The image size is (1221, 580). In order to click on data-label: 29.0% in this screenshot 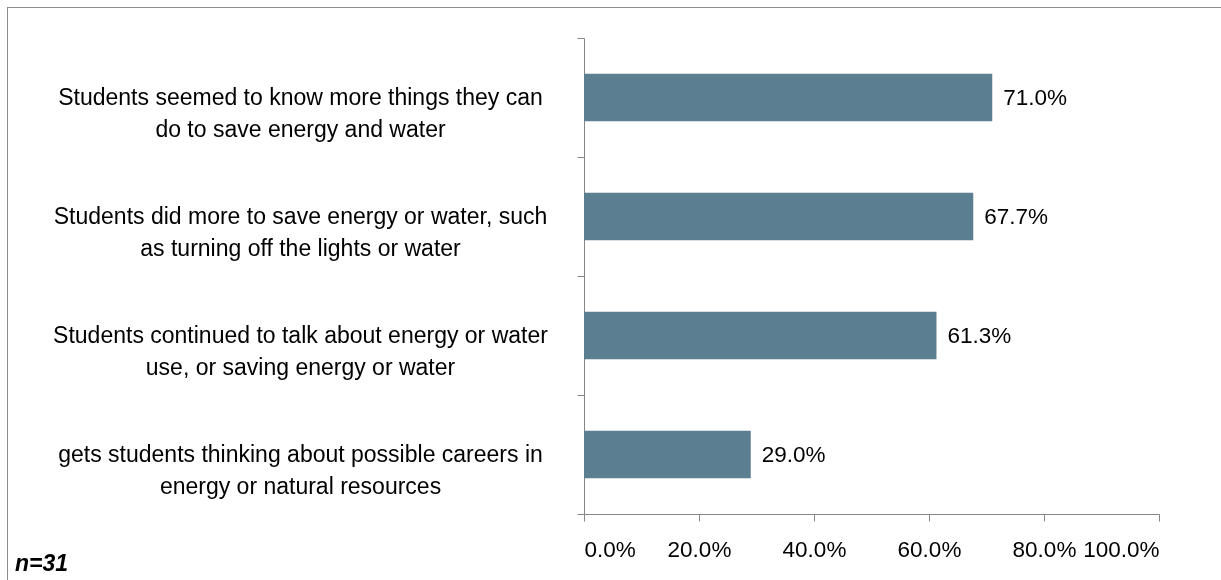, I will do `click(793, 454)`.